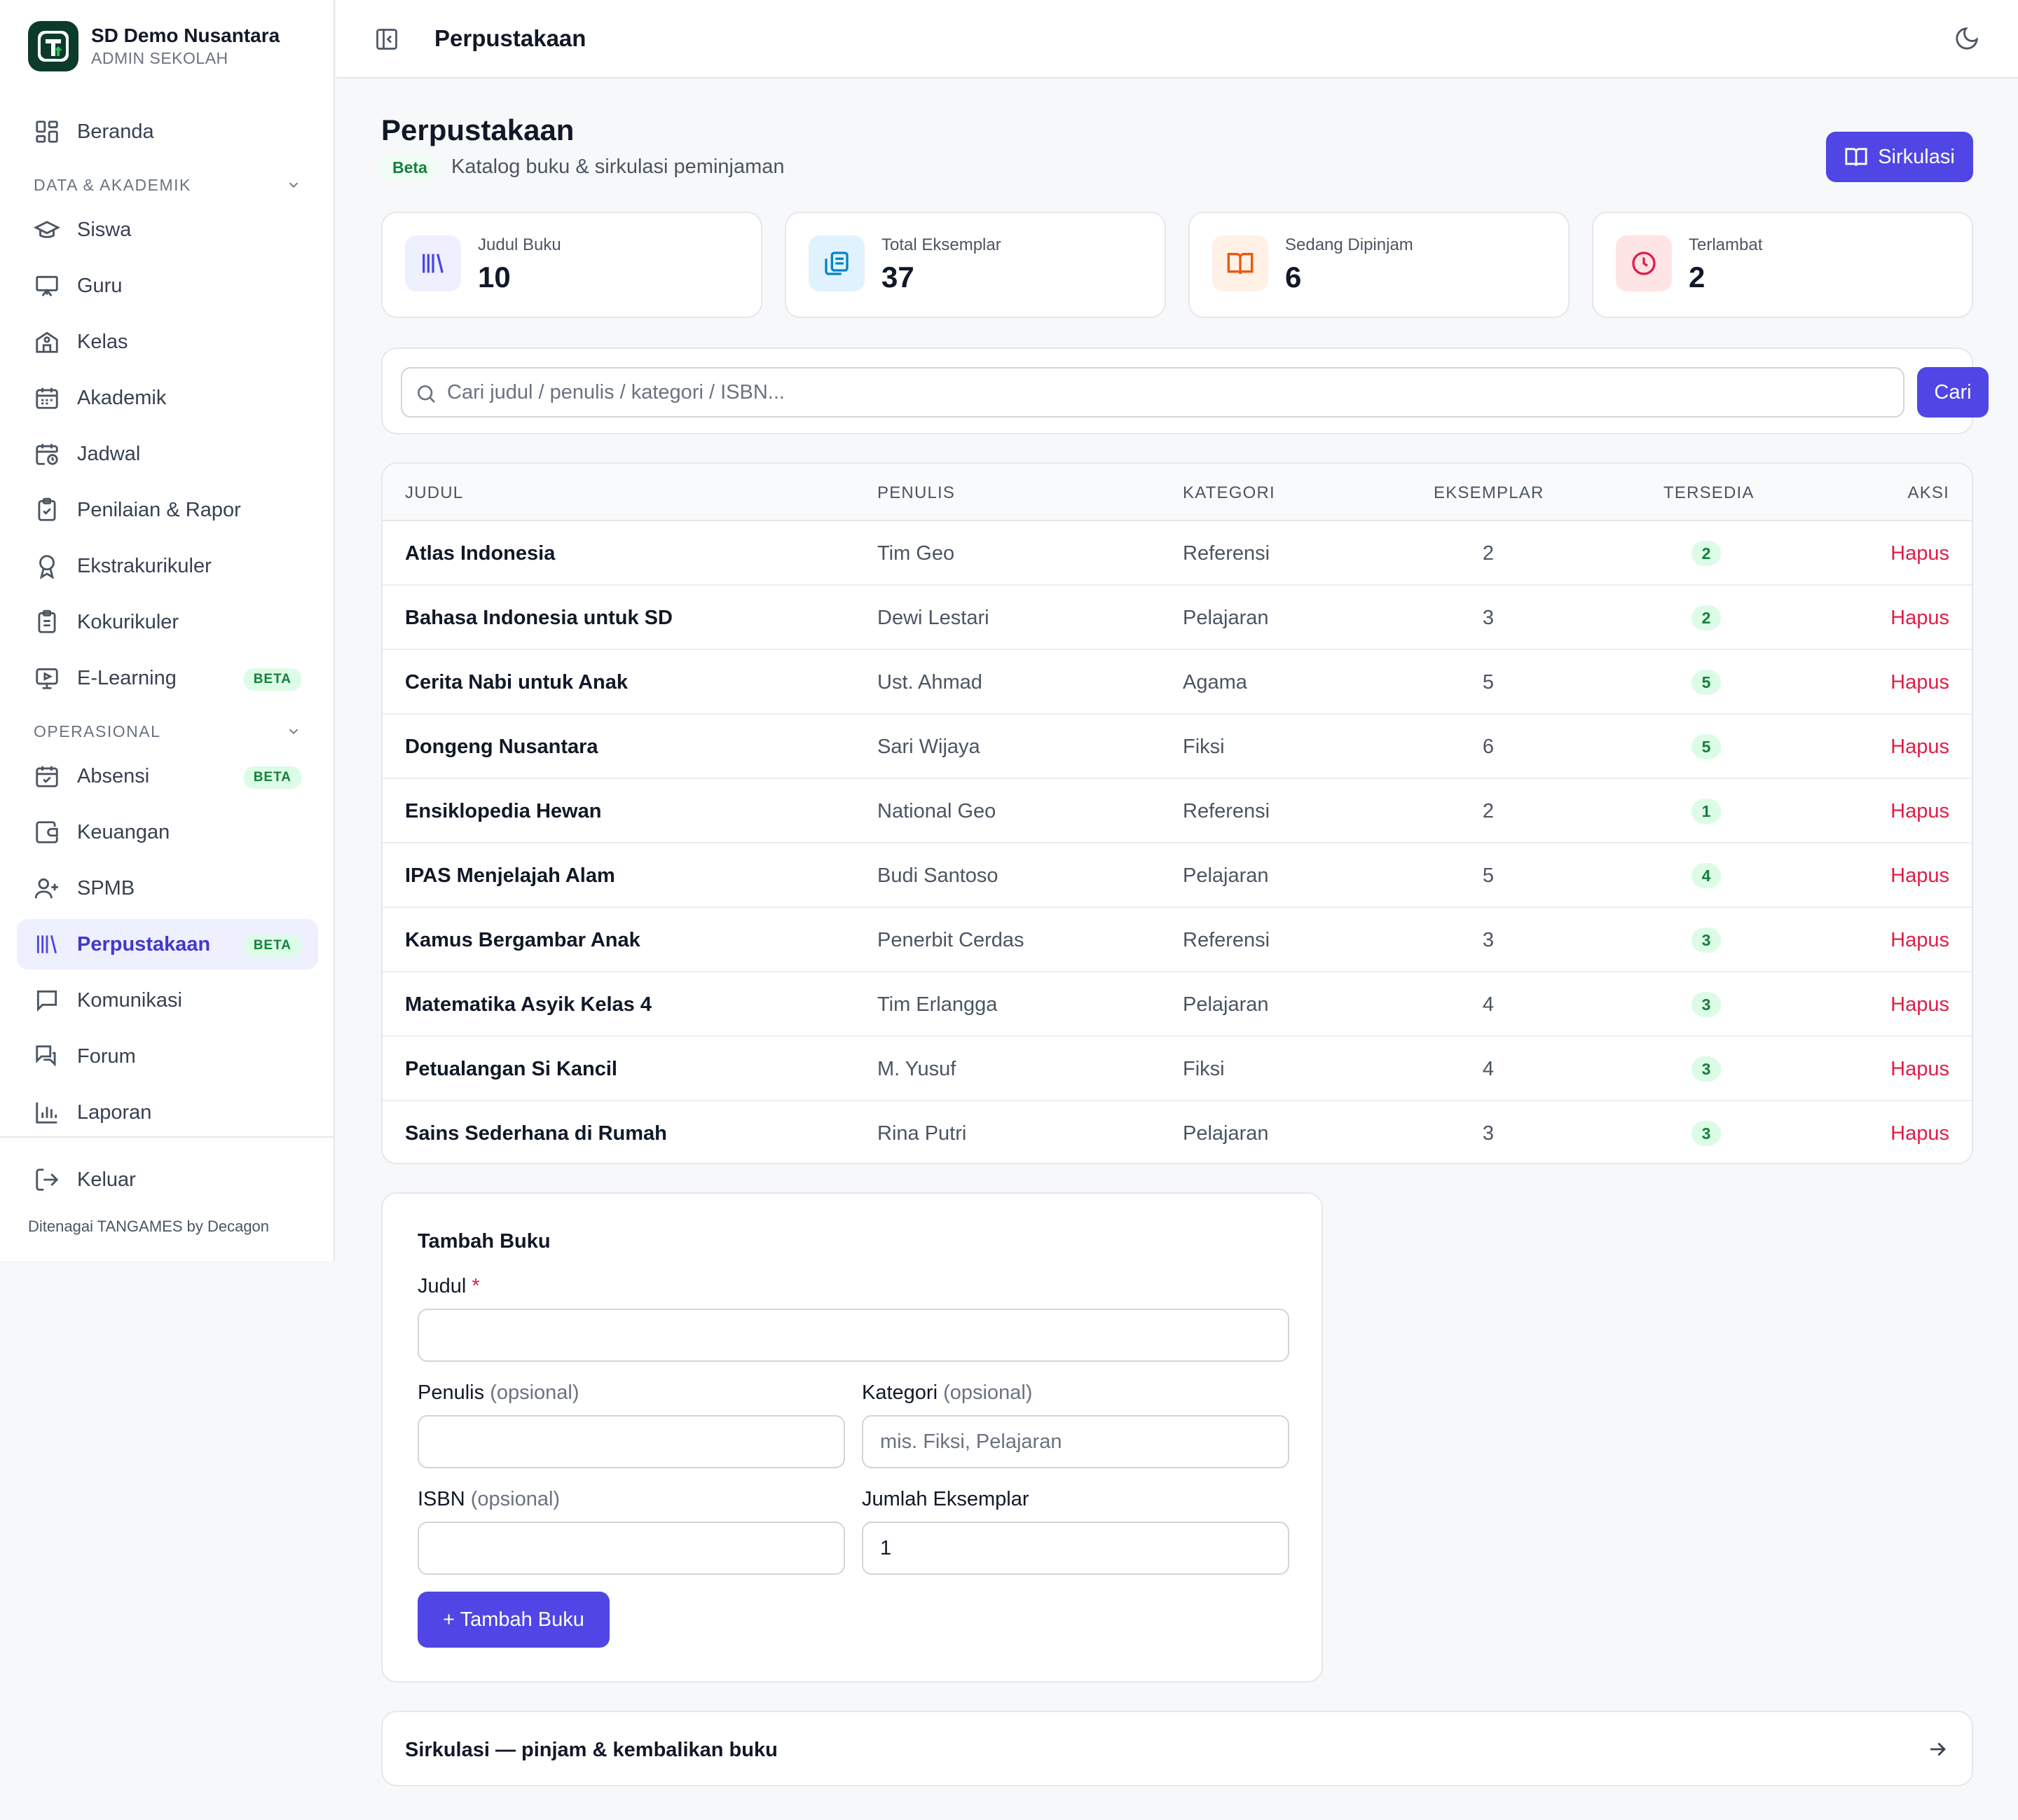 The width and height of the screenshot is (2018, 1820). What do you see at coordinates (1709, 492) in the screenshot?
I see `column-header-tersedia: TERSEDIA` at bounding box center [1709, 492].